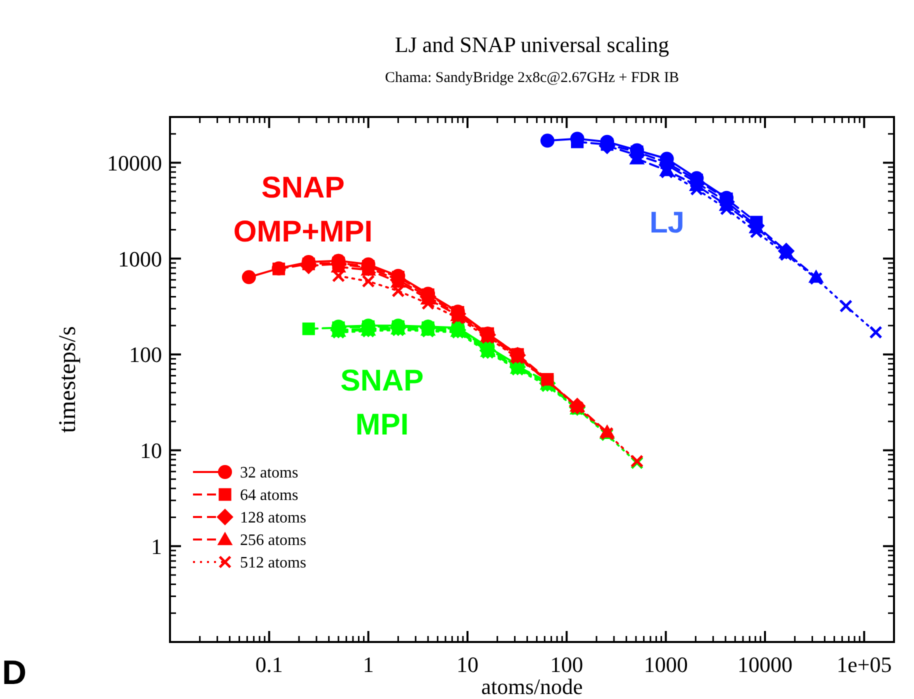 This screenshot has height=699, width=914. Describe the element at coordinates (382, 403) in the screenshot. I see `annotation: SNAP MPI` at that location.